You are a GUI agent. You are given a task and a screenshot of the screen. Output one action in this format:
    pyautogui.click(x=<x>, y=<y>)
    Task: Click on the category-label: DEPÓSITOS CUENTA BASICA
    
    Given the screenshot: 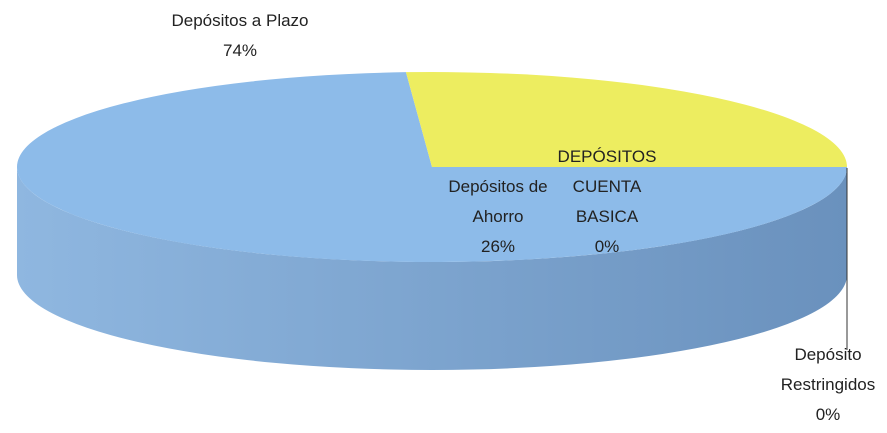 What is the action you would take?
    pyautogui.click(x=607, y=186)
    